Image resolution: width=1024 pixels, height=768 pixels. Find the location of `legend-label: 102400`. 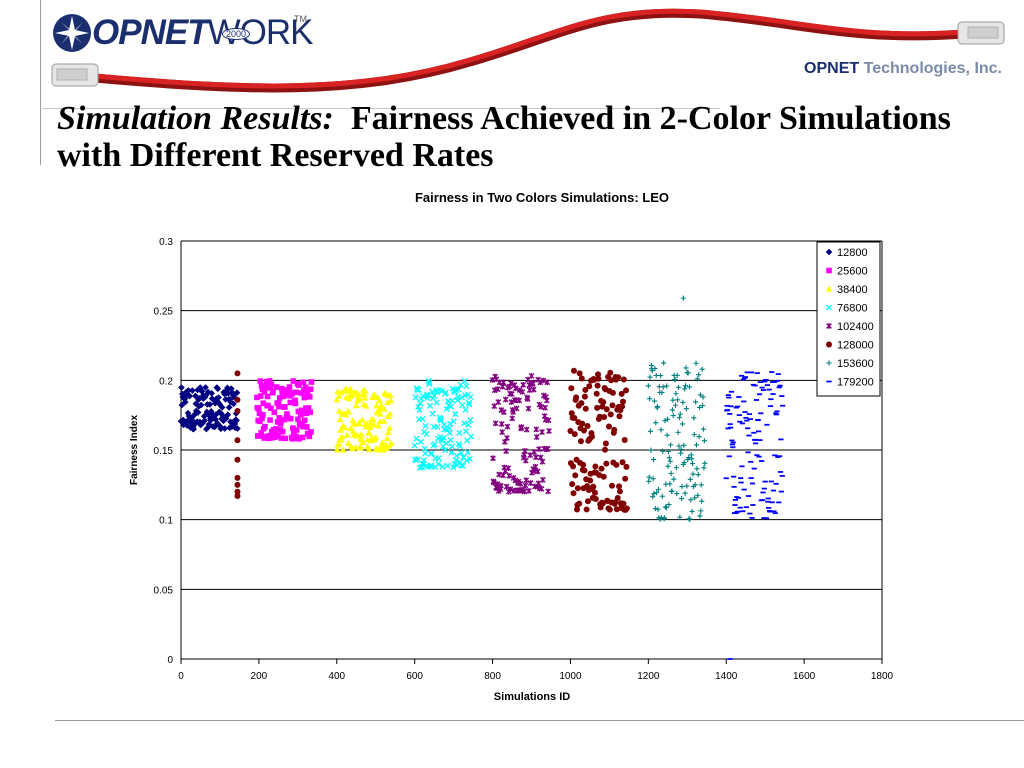

legend-label: 102400 is located at coordinates (855, 327).